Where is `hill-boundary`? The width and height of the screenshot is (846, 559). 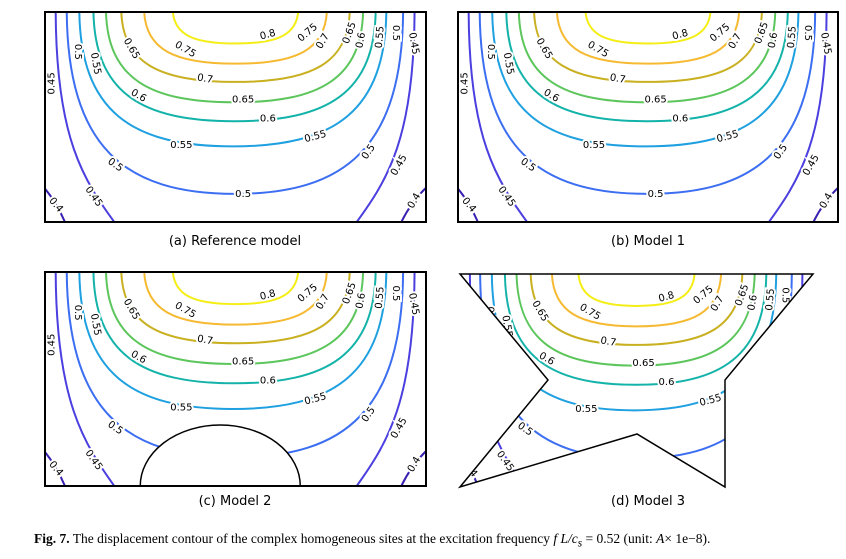 hill-boundary is located at coordinates (220, 455).